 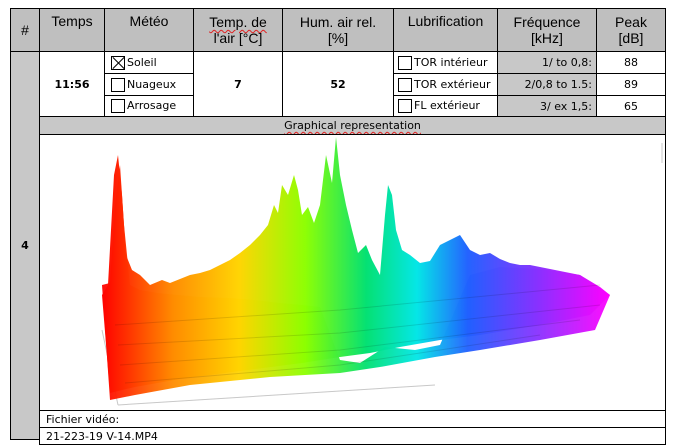 I want to click on peak-value-1: 88, so click(x=631, y=62).